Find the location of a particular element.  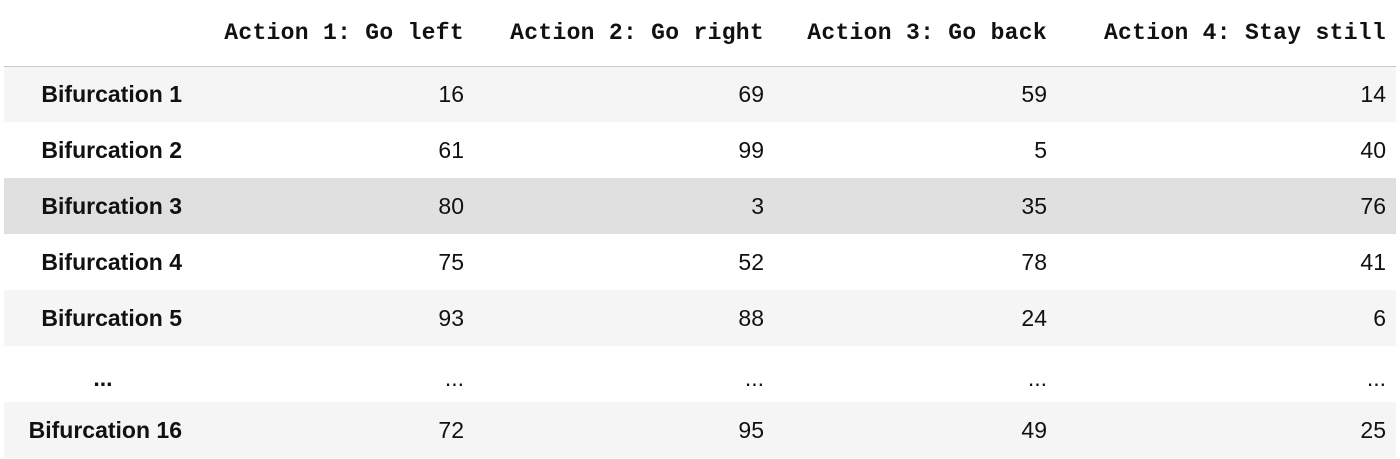

row-index-label: Bifurcation 16 is located at coordinates (105, 429).